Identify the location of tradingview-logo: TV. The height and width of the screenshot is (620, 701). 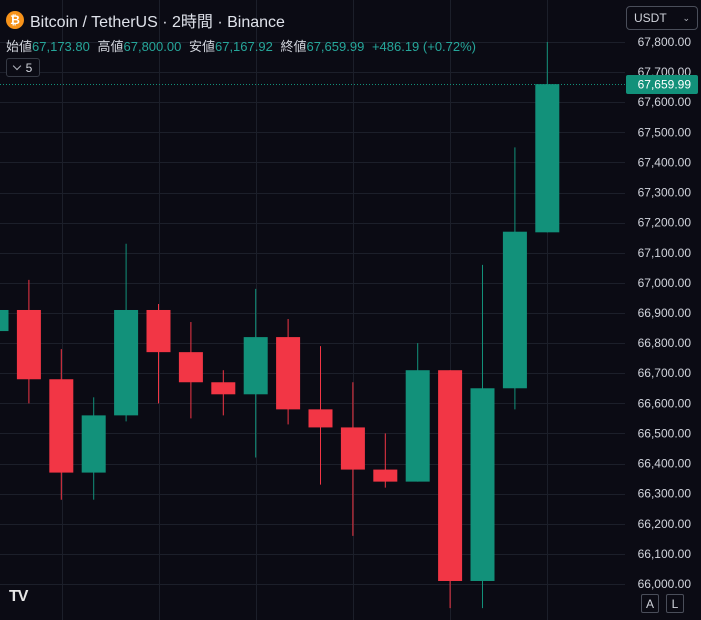
(18, 596).